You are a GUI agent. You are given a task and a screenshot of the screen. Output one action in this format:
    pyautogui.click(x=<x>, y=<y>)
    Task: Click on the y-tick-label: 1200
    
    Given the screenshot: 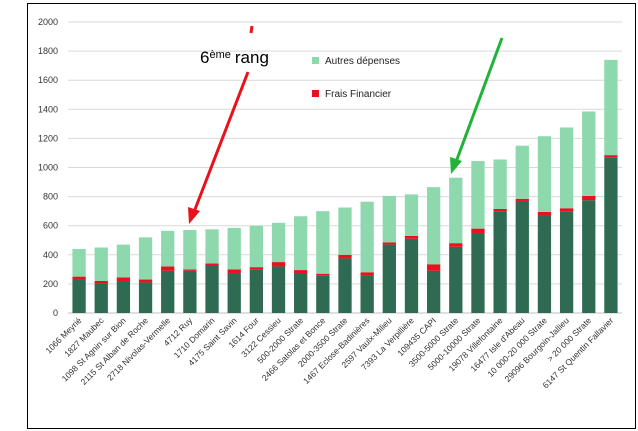 What is the action you would take?
    pyautogui.click(x=48, y=138)
    